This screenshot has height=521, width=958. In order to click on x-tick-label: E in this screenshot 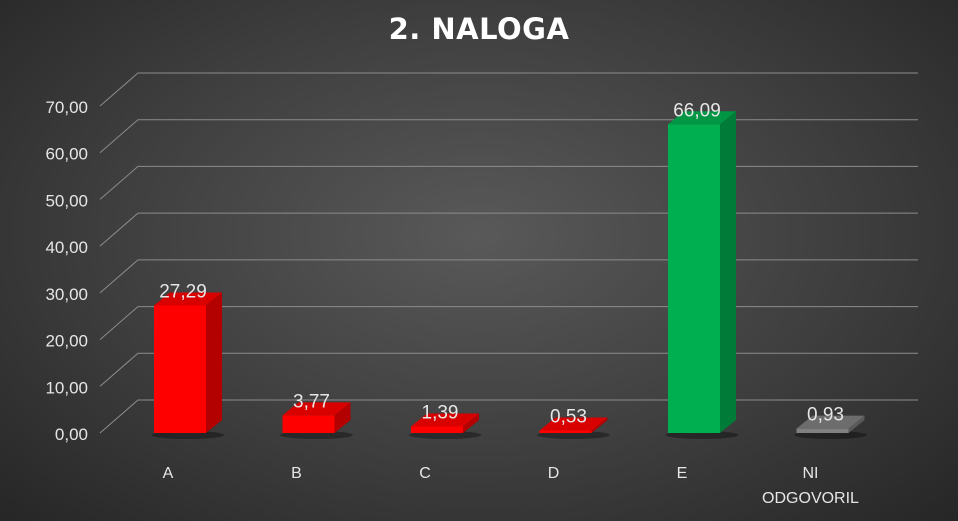, I will do `click(682, 473)`.